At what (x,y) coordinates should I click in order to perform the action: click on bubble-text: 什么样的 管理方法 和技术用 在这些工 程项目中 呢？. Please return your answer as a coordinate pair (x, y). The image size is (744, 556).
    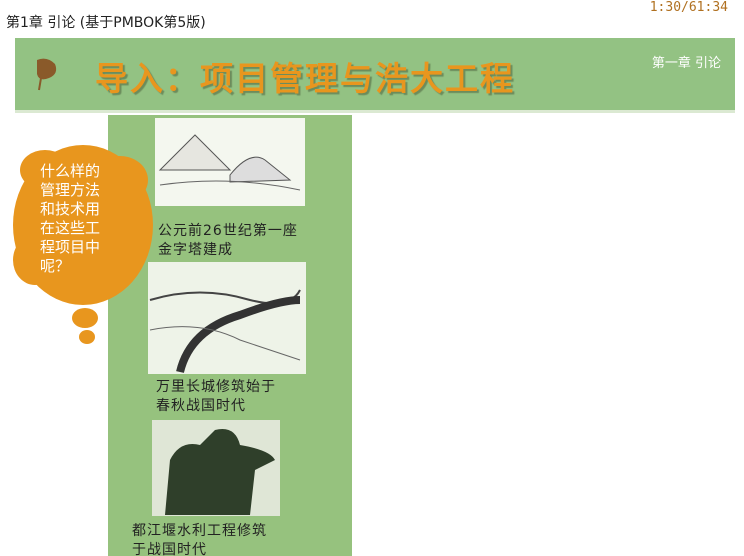
    Looking at the image, I should click on (70, 219).